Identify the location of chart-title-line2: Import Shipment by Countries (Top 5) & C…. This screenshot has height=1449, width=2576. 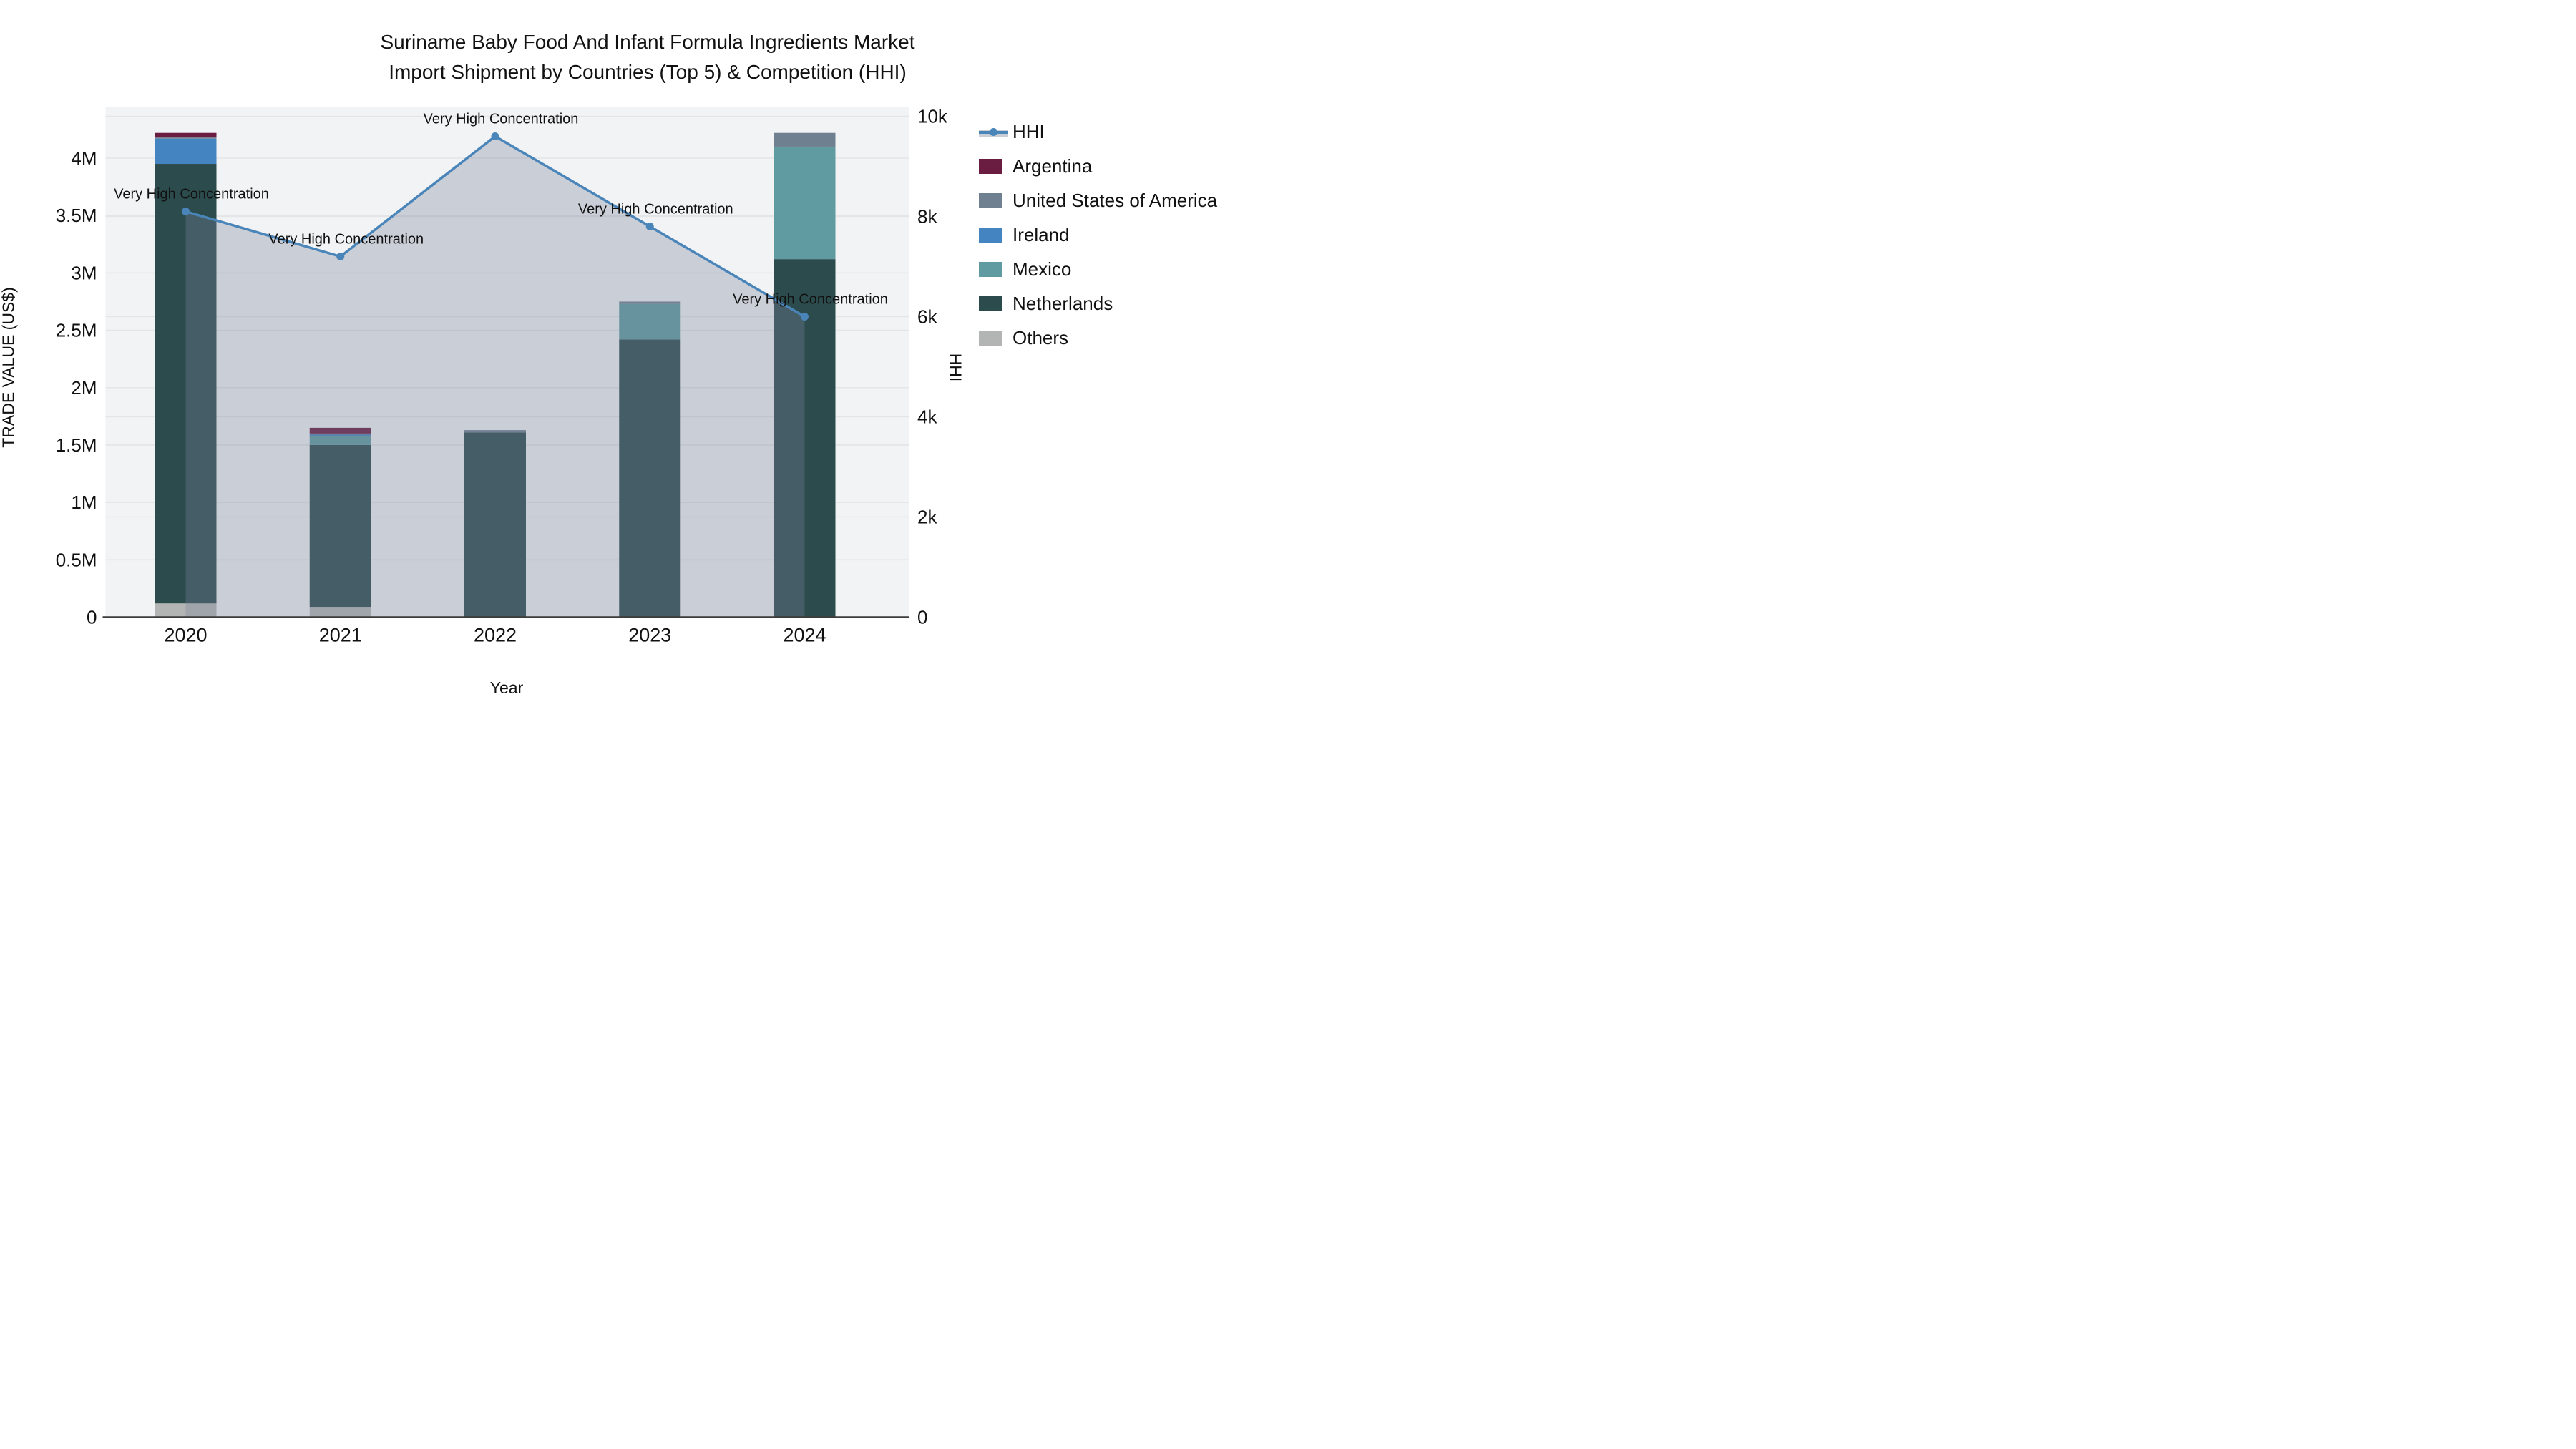
(648, 72).